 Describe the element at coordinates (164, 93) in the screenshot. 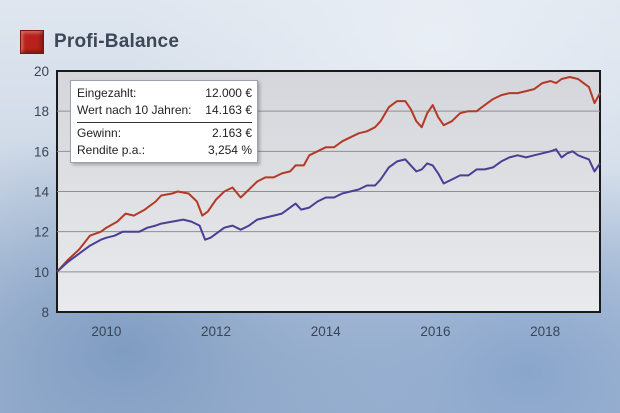

I see `summary-row-deposited: Eingezahlt: 12.000 €` at that location.